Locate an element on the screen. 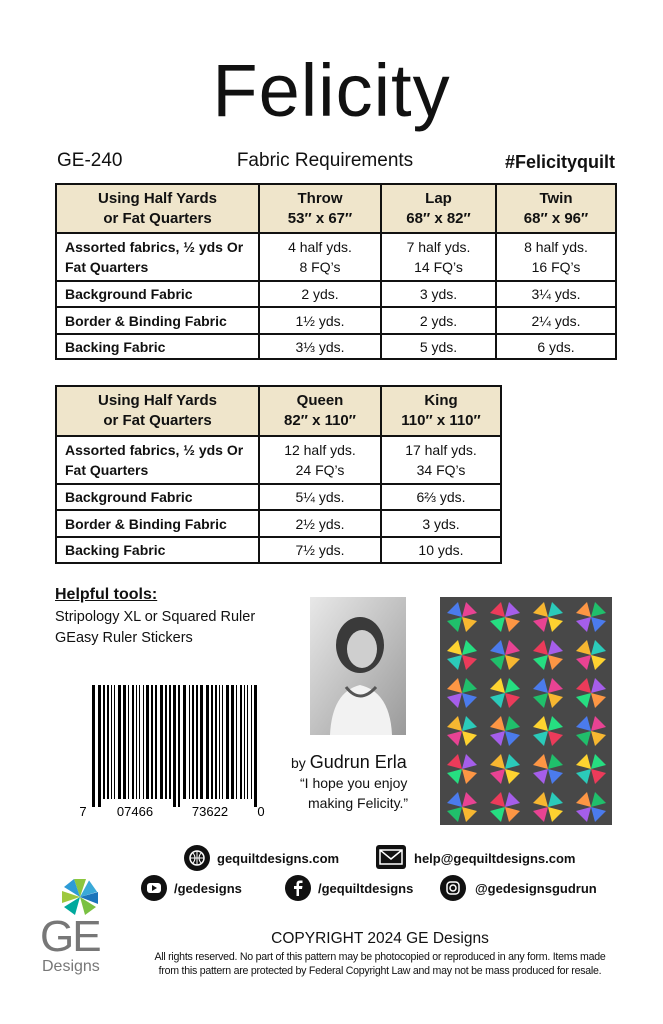  cell-text: or Fat Quarters is located at coordinates (157, 218).